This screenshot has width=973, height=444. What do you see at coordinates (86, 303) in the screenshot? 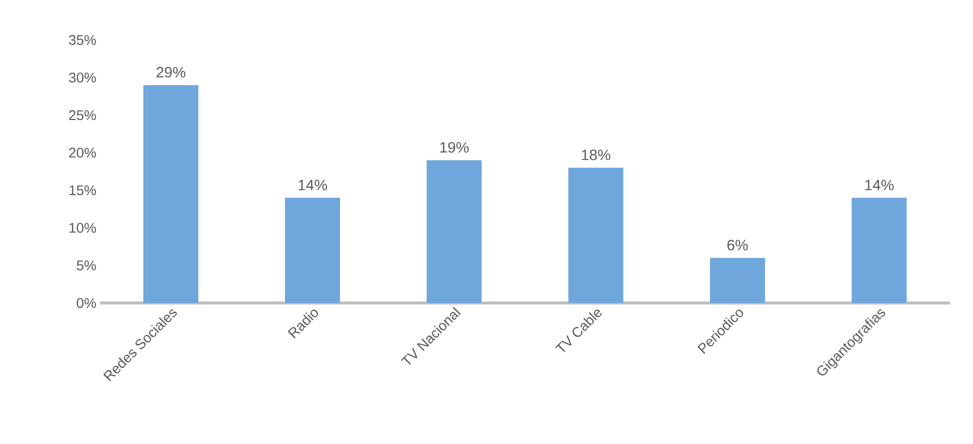
I see `y-tick-label: 0%` at bounding box center [86, 303].